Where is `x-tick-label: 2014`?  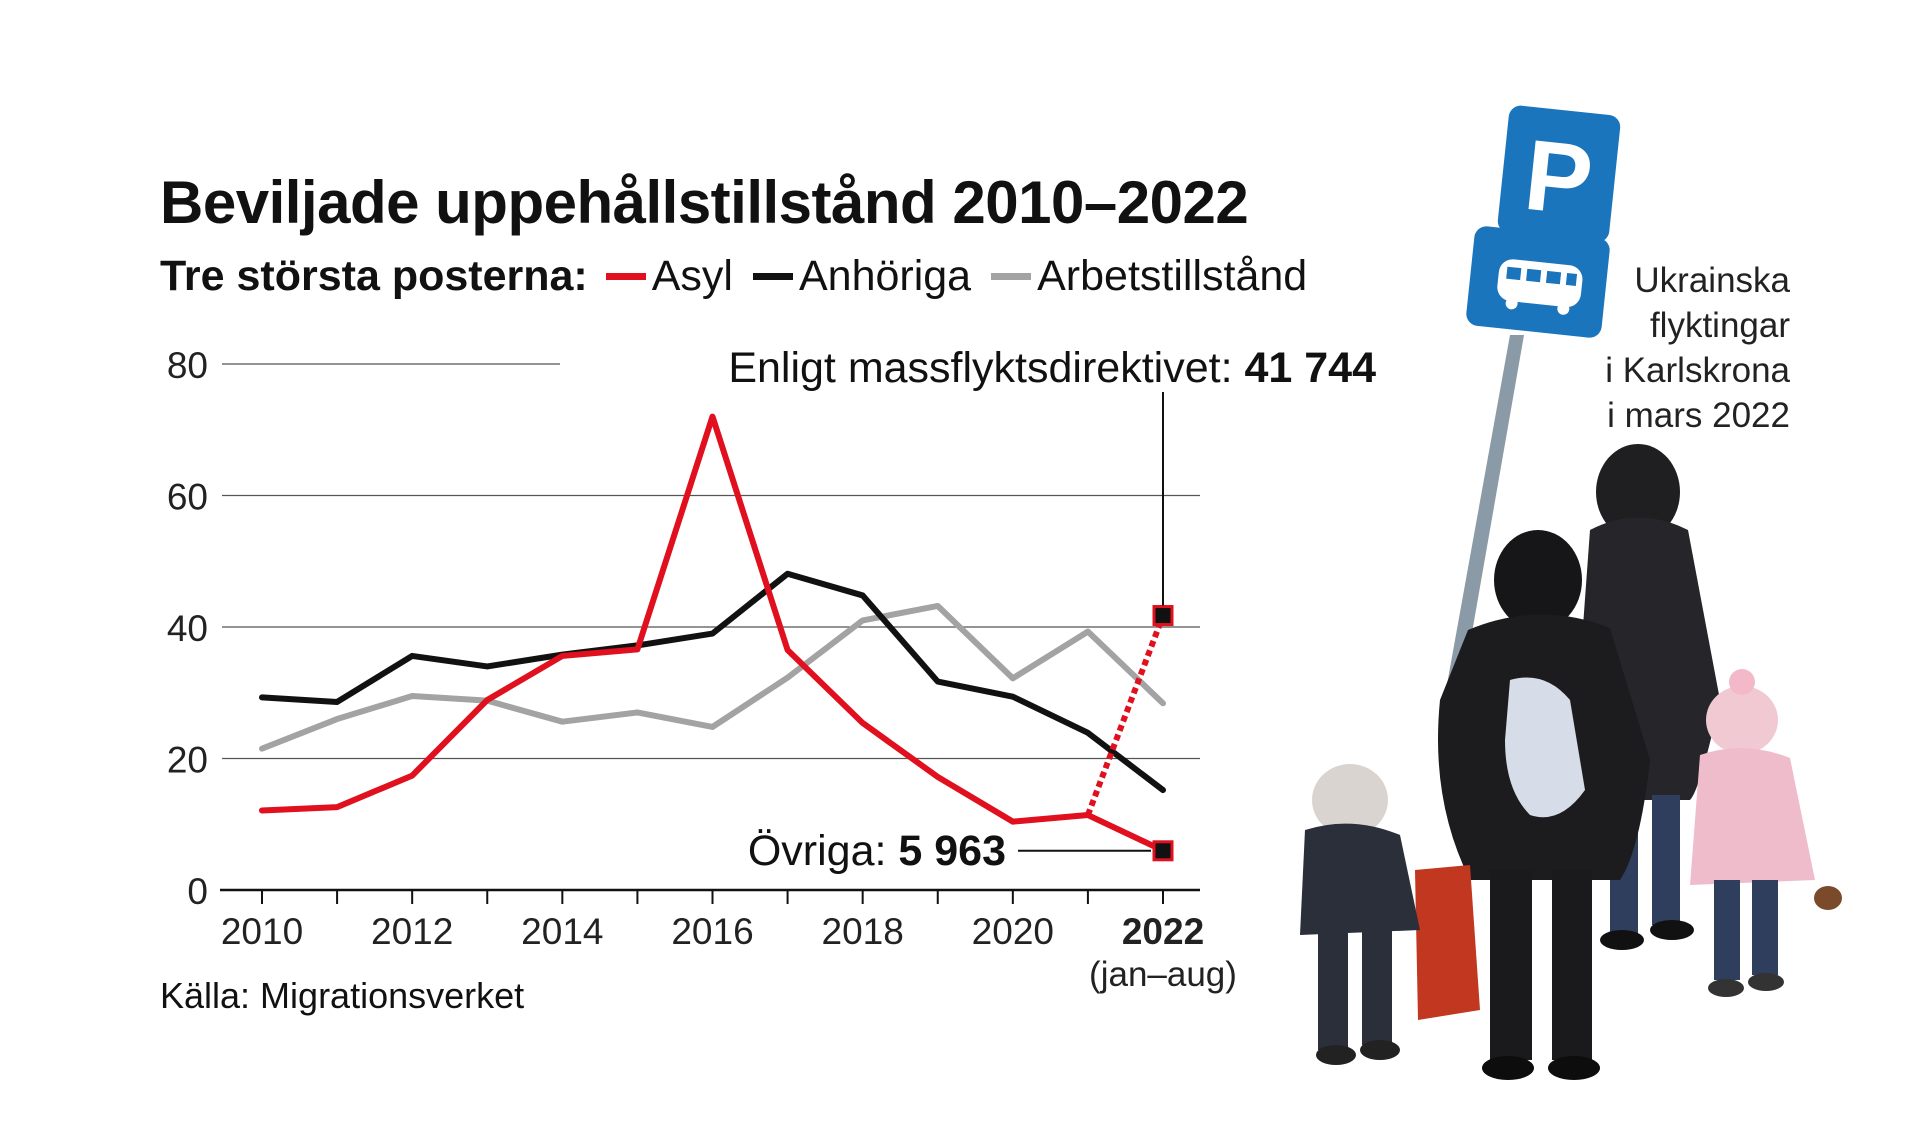 x-tick-label: 2014 is located at coordinates (562, 931).